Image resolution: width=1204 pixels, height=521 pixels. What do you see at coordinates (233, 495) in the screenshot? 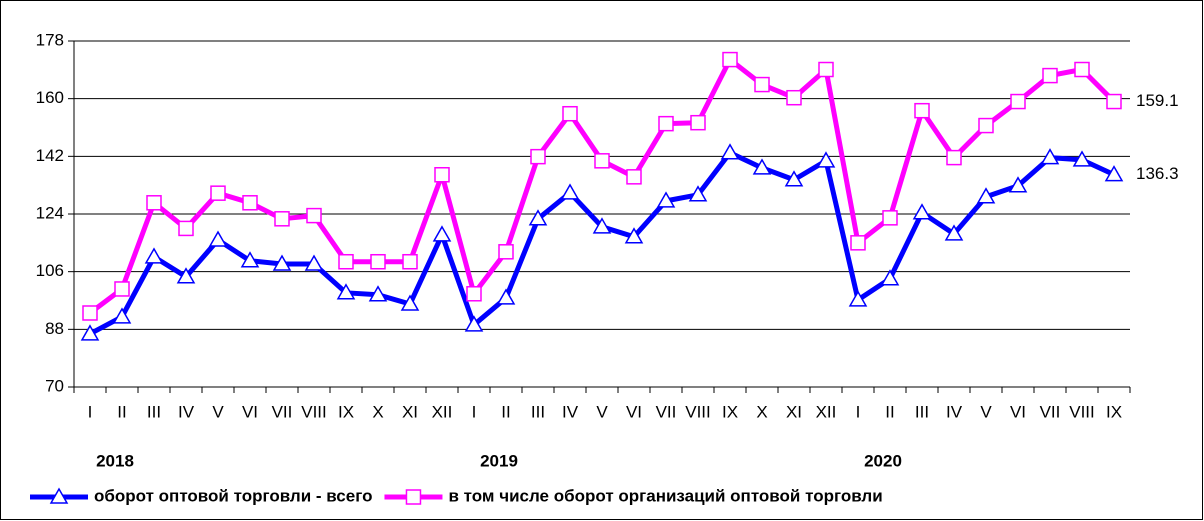
I see `legend-label: оборот оптовой торговли - всего` at bounding box center [233, 495].